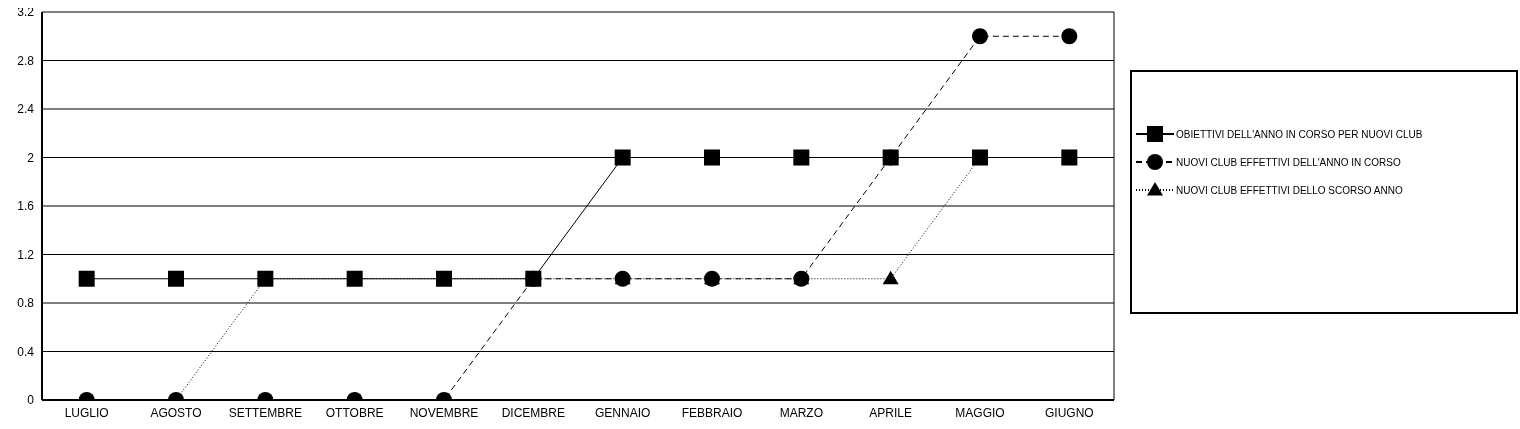  What do you see at coordinates (1300, 135) in the screenshot?
I see `legend-label: OBIETTIVI DELL'ANNO IN CORSO PER NUOVI CLUB` at bounding box center [1300, 135].